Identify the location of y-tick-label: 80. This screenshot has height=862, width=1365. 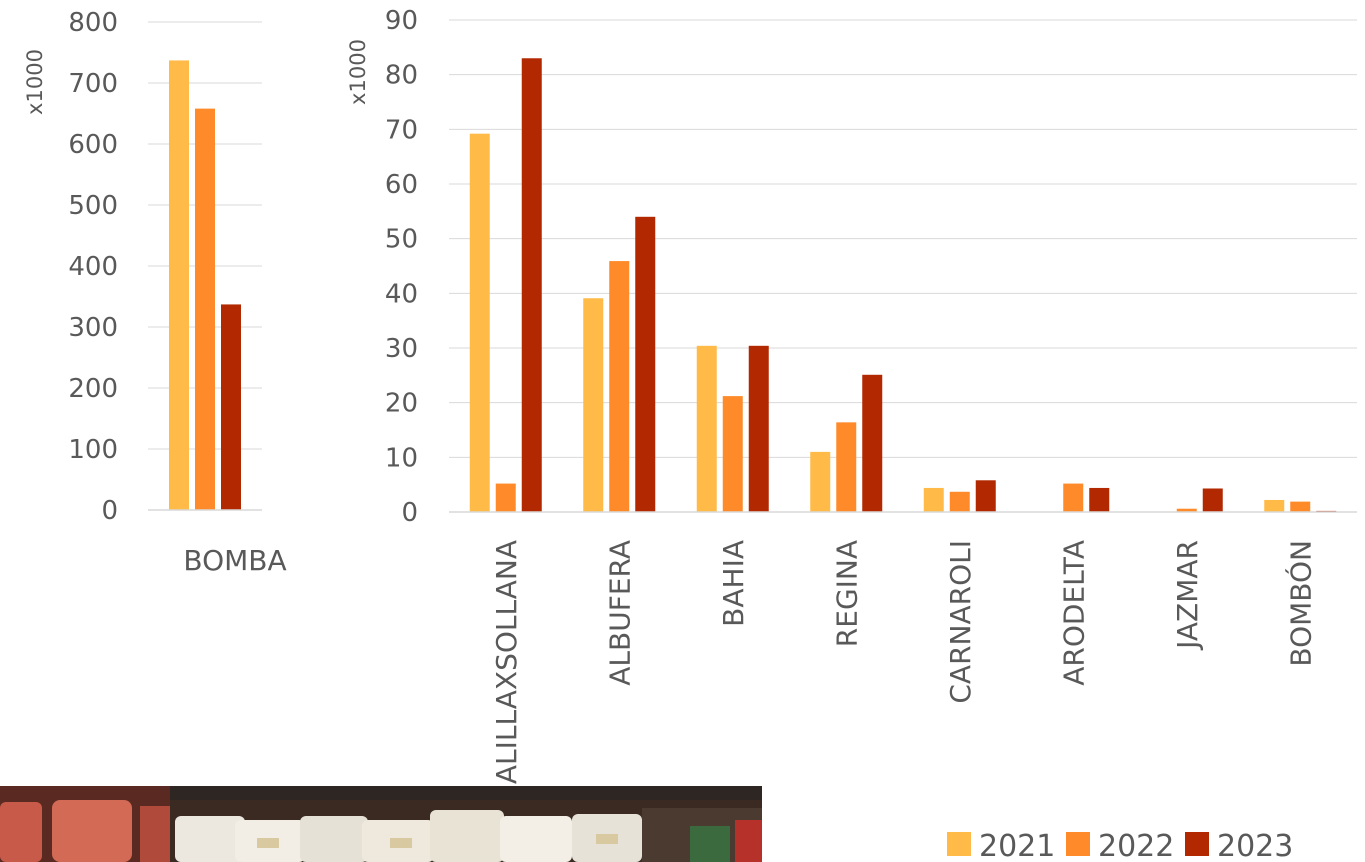
(401, 76).